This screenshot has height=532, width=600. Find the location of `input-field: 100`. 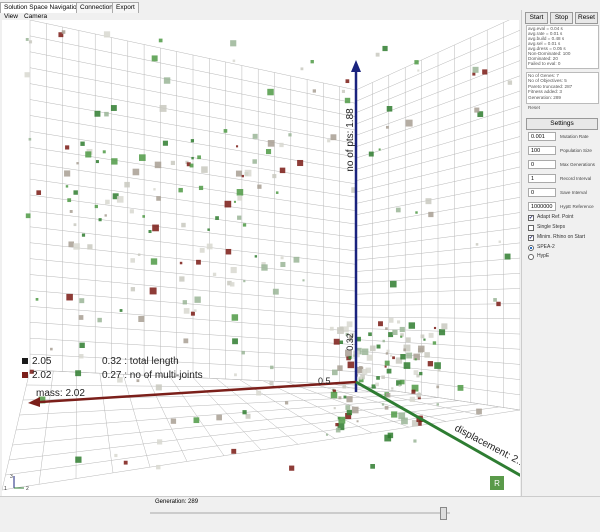

input-field: 100 is located at coordinates (542, 150).